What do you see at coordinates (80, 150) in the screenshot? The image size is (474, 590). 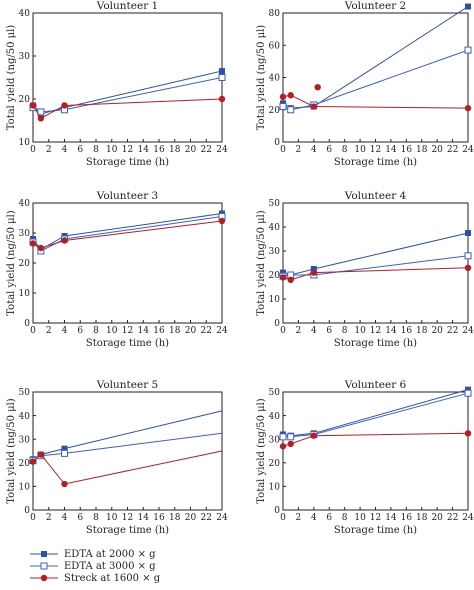 I see `x-tick-label: 6` at bounding box center [80, 150].